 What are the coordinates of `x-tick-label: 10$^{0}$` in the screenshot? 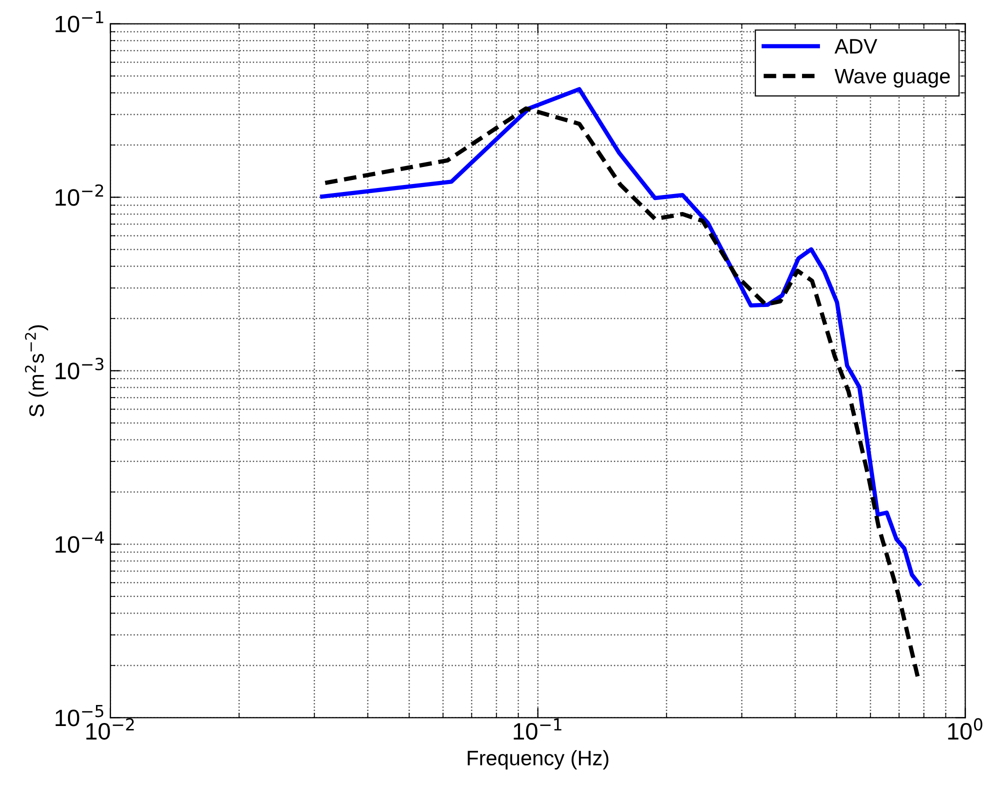 It's located at (965, 729).